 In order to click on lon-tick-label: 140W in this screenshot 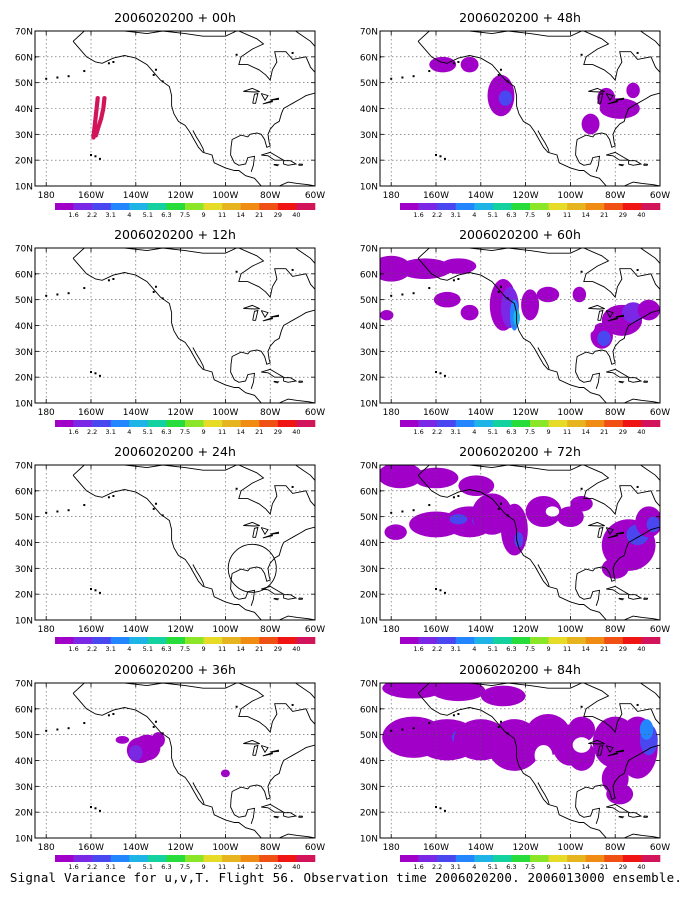, I will do `click(136, 848)`.